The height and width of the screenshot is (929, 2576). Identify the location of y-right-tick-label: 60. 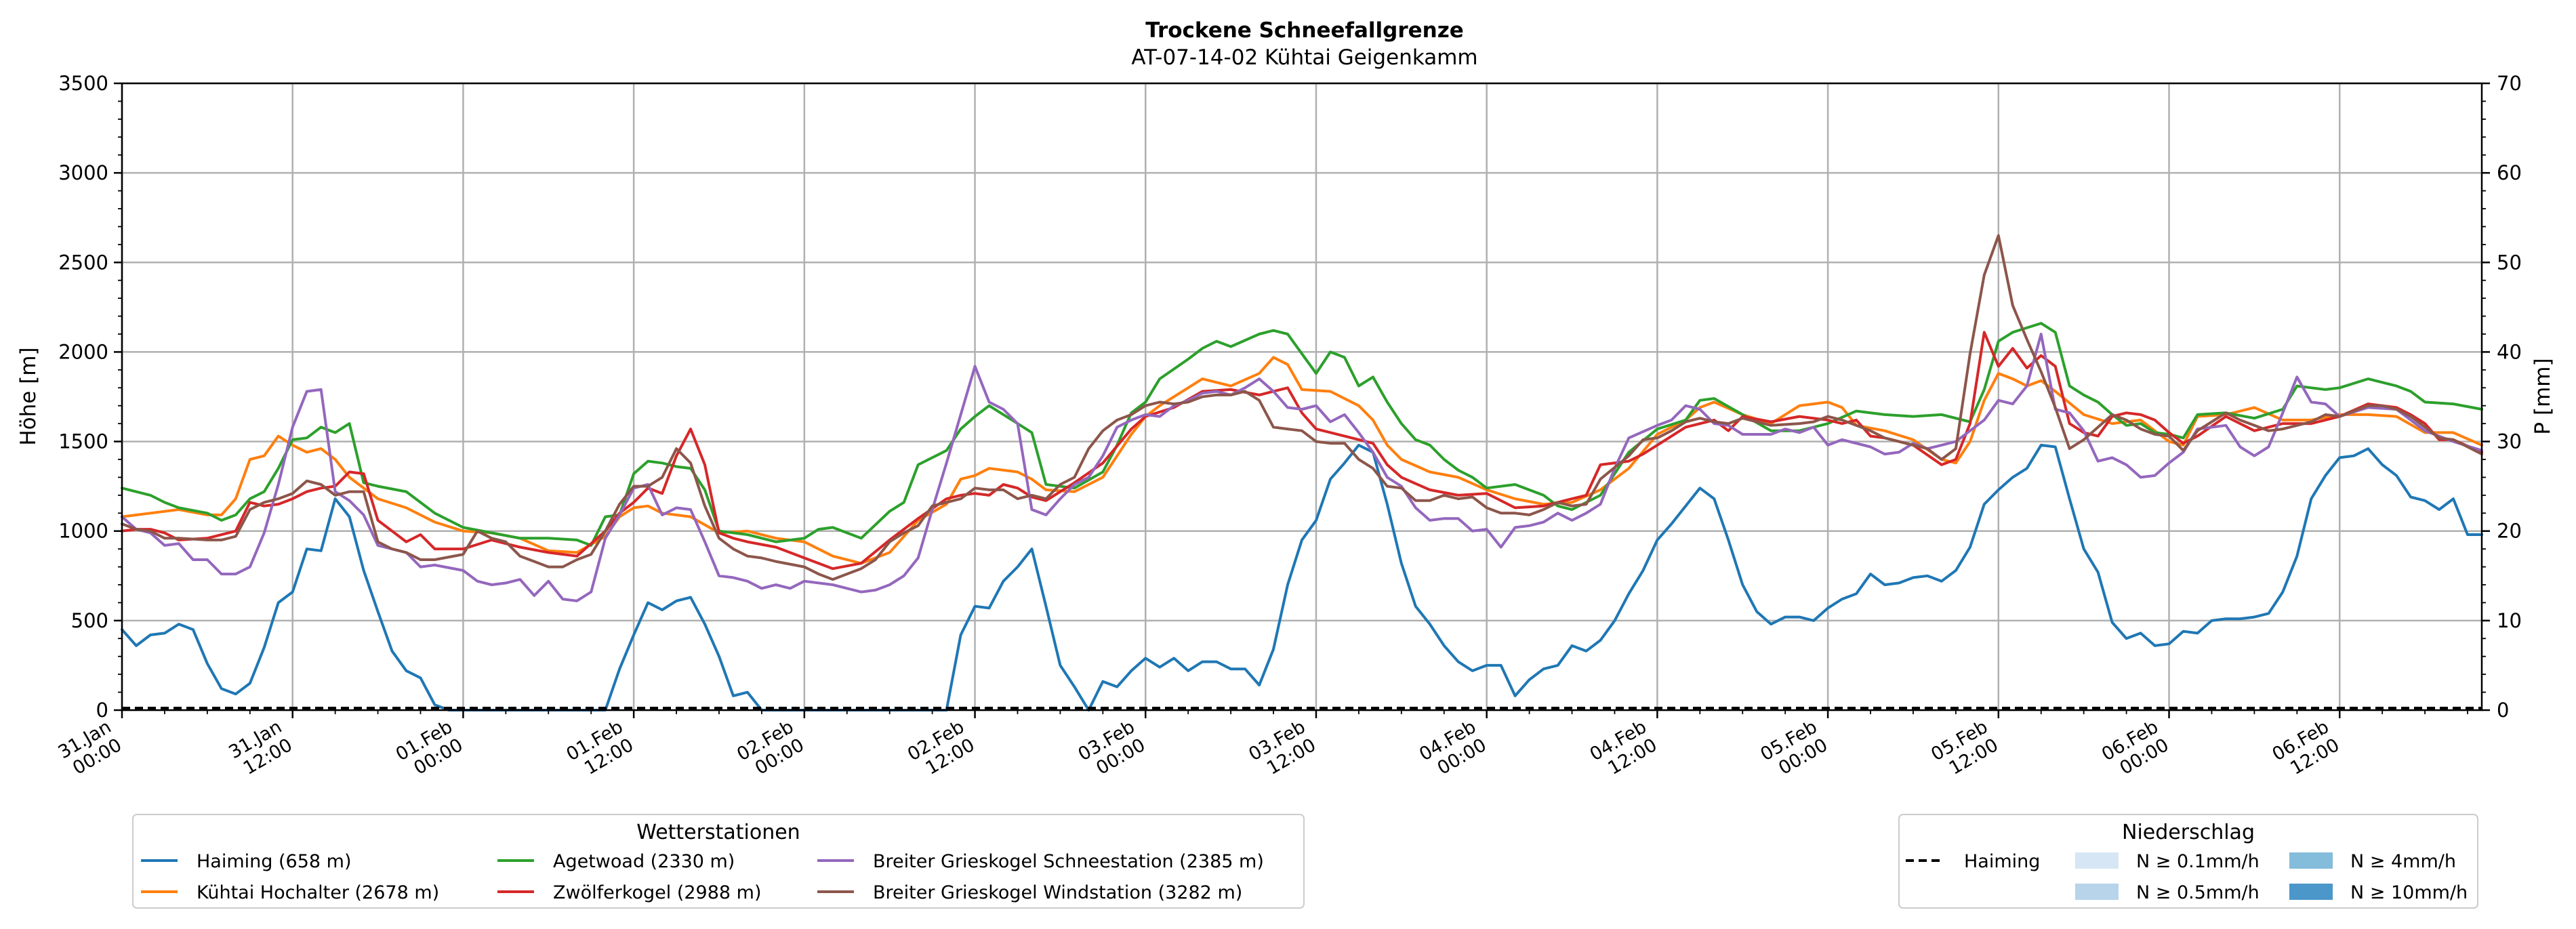
(2510, 172).